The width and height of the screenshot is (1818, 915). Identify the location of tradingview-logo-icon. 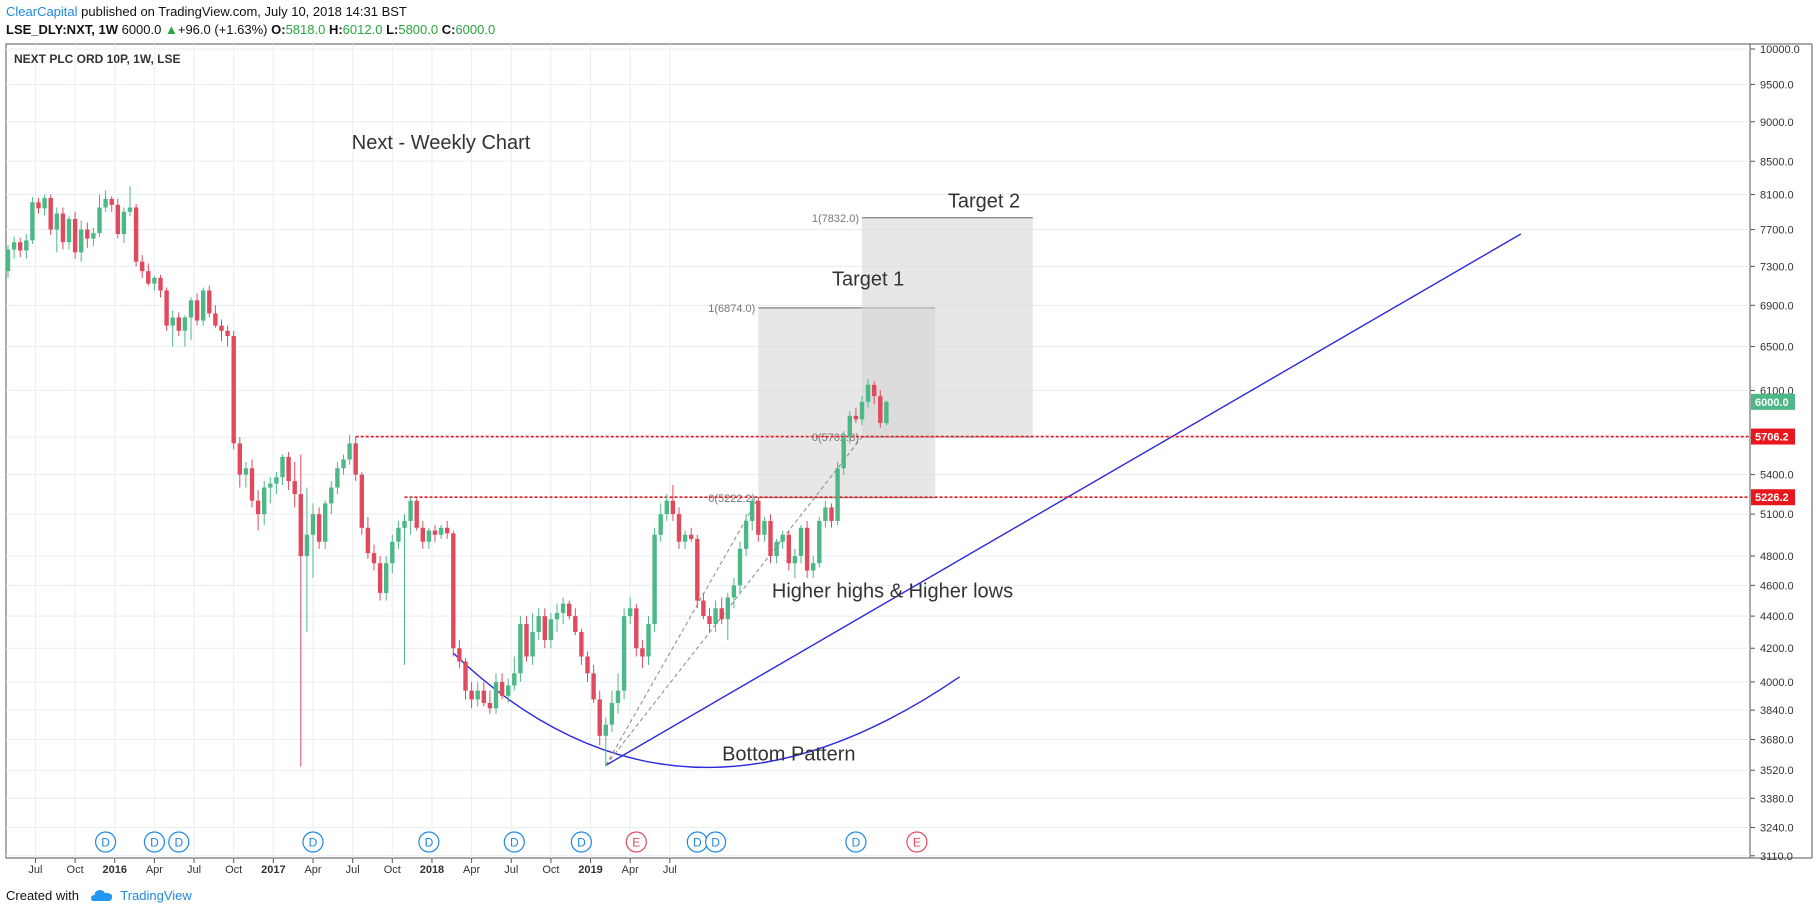
(101, 897).